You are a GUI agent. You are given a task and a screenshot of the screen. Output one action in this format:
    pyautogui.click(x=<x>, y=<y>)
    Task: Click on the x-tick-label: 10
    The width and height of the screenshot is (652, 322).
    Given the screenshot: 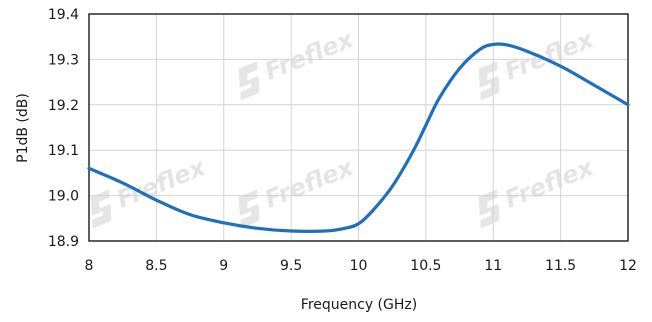 What is the action you would take?
    pyautogui.click(x=359, y=266)
    